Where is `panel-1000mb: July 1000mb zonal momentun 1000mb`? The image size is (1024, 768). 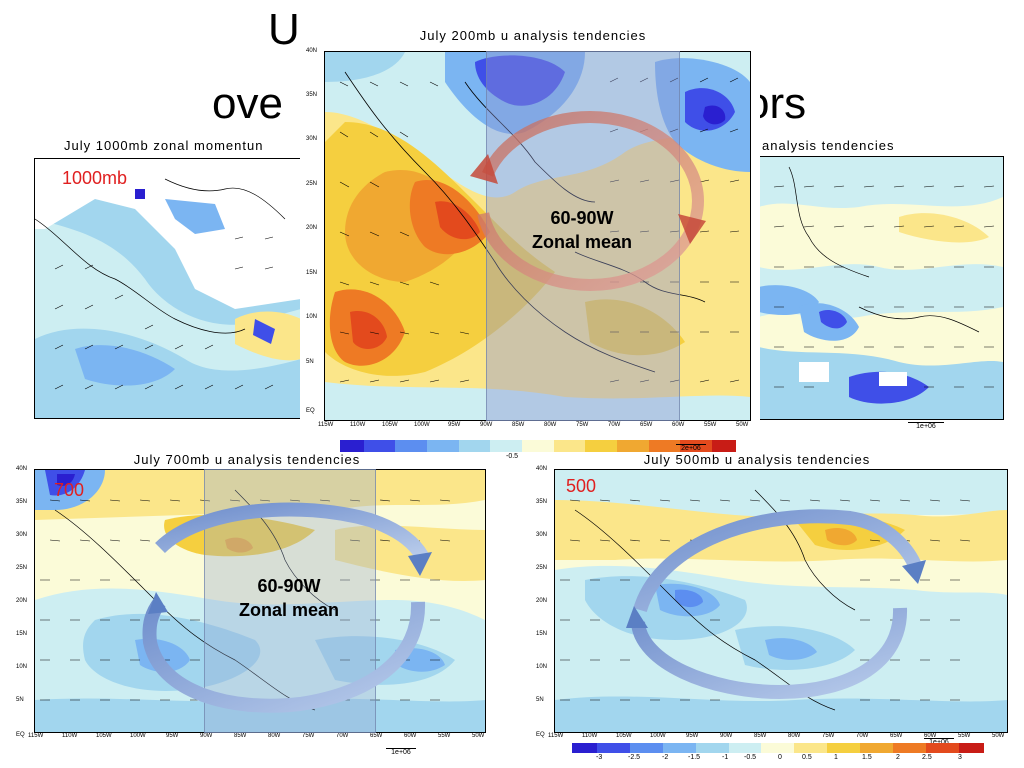
panel-1000mb: July 1000mb zonal momentun 1000mb is located at coordinates (150, 284).